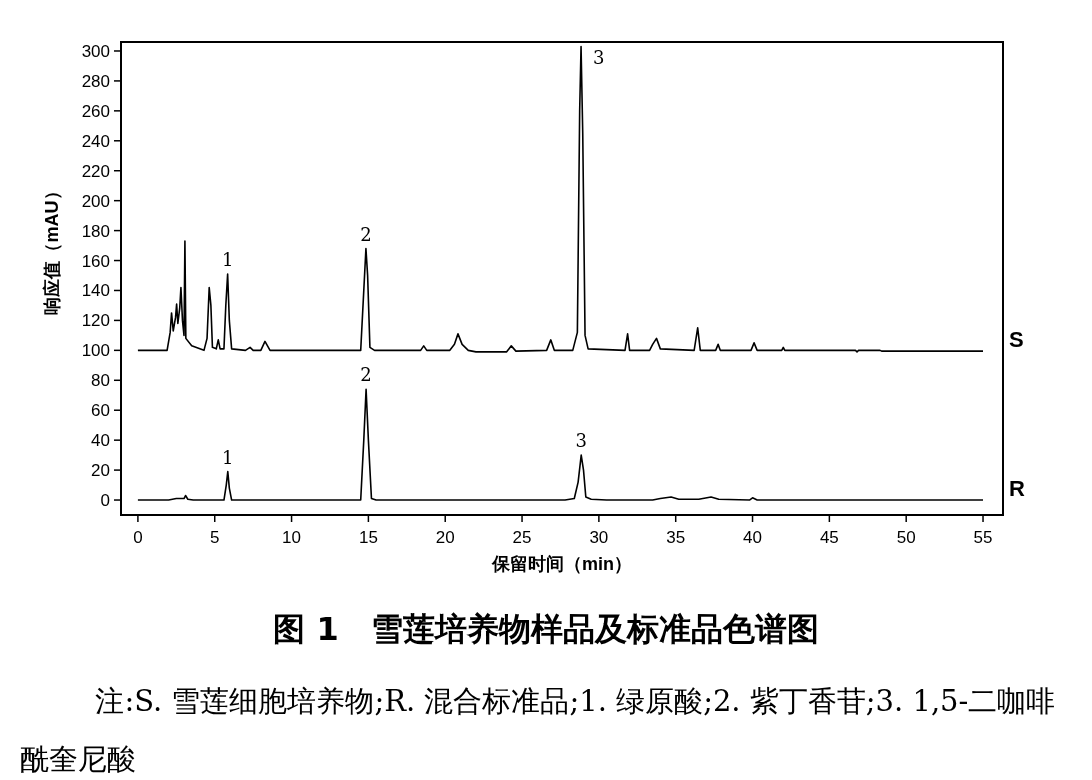  I want to click on y-tick-label: 140, so click(95, 291).